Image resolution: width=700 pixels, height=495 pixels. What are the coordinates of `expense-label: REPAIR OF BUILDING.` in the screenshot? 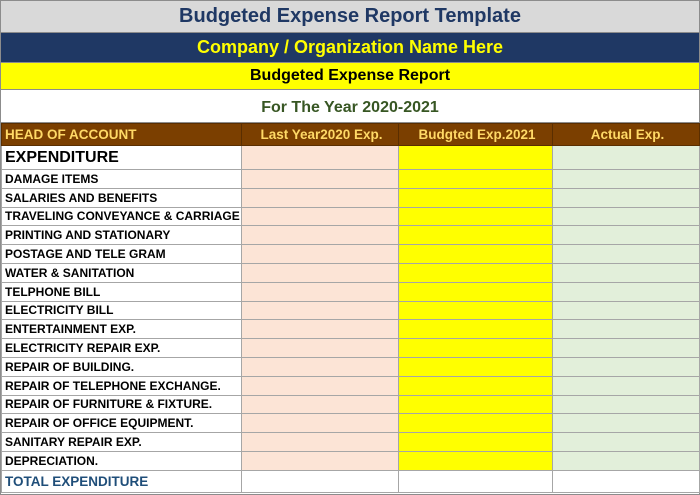 It's located at (121, 366).